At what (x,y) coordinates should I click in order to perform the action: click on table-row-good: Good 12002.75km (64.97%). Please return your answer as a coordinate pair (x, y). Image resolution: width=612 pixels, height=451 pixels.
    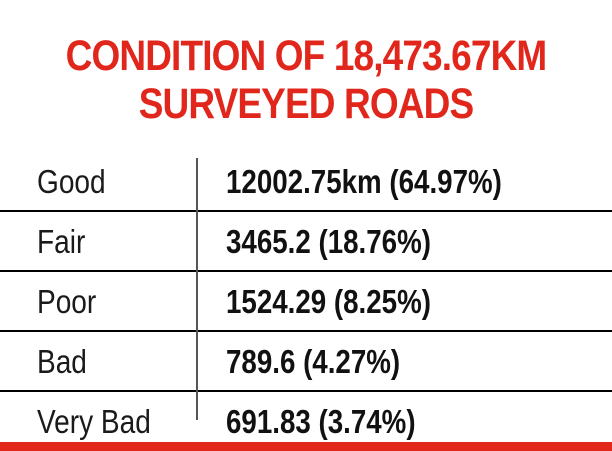
    Looking at the image, I should click on (306, 182).